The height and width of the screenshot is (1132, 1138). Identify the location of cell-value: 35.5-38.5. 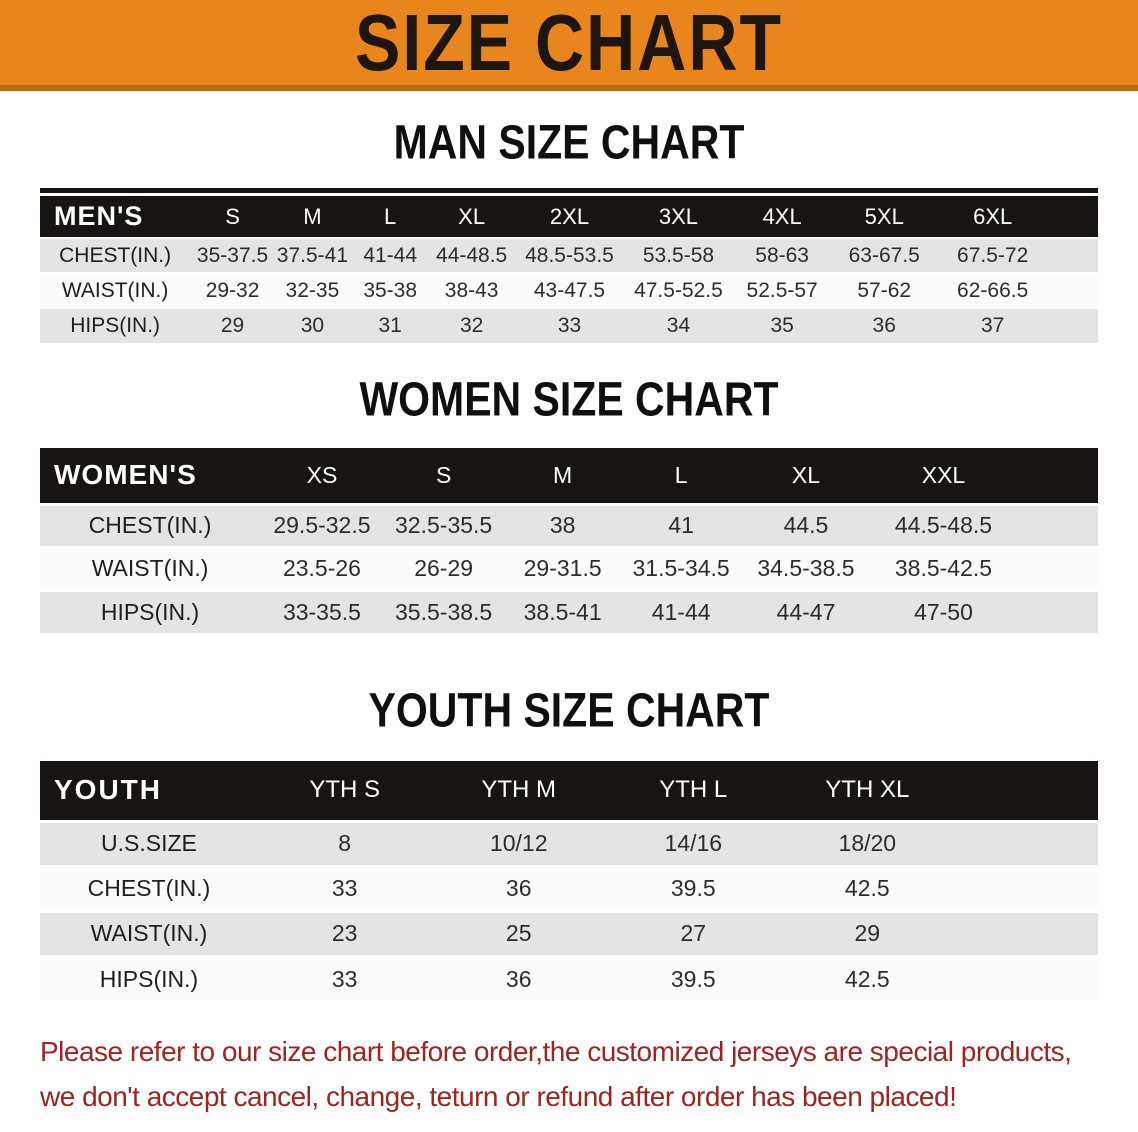
(443, 610).